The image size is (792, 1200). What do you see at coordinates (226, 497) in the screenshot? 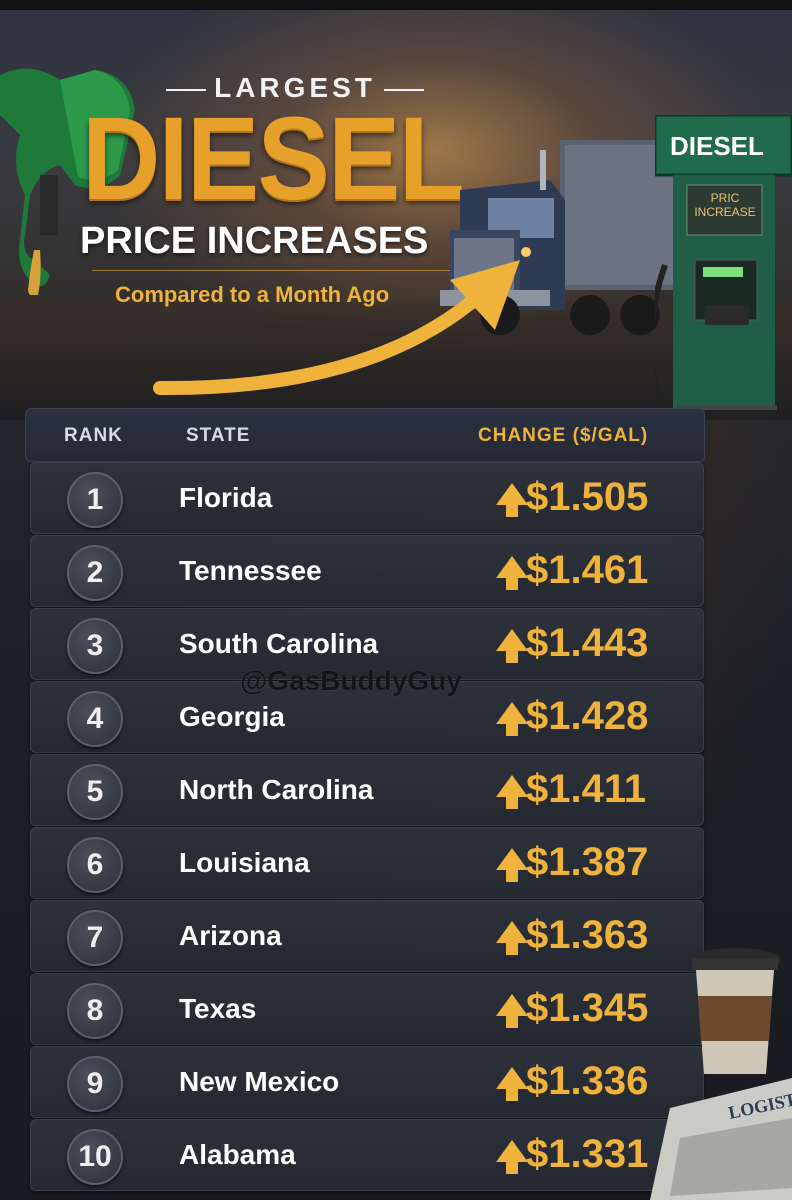
I see `state-name: Florida` at bounding box center [226, 497].